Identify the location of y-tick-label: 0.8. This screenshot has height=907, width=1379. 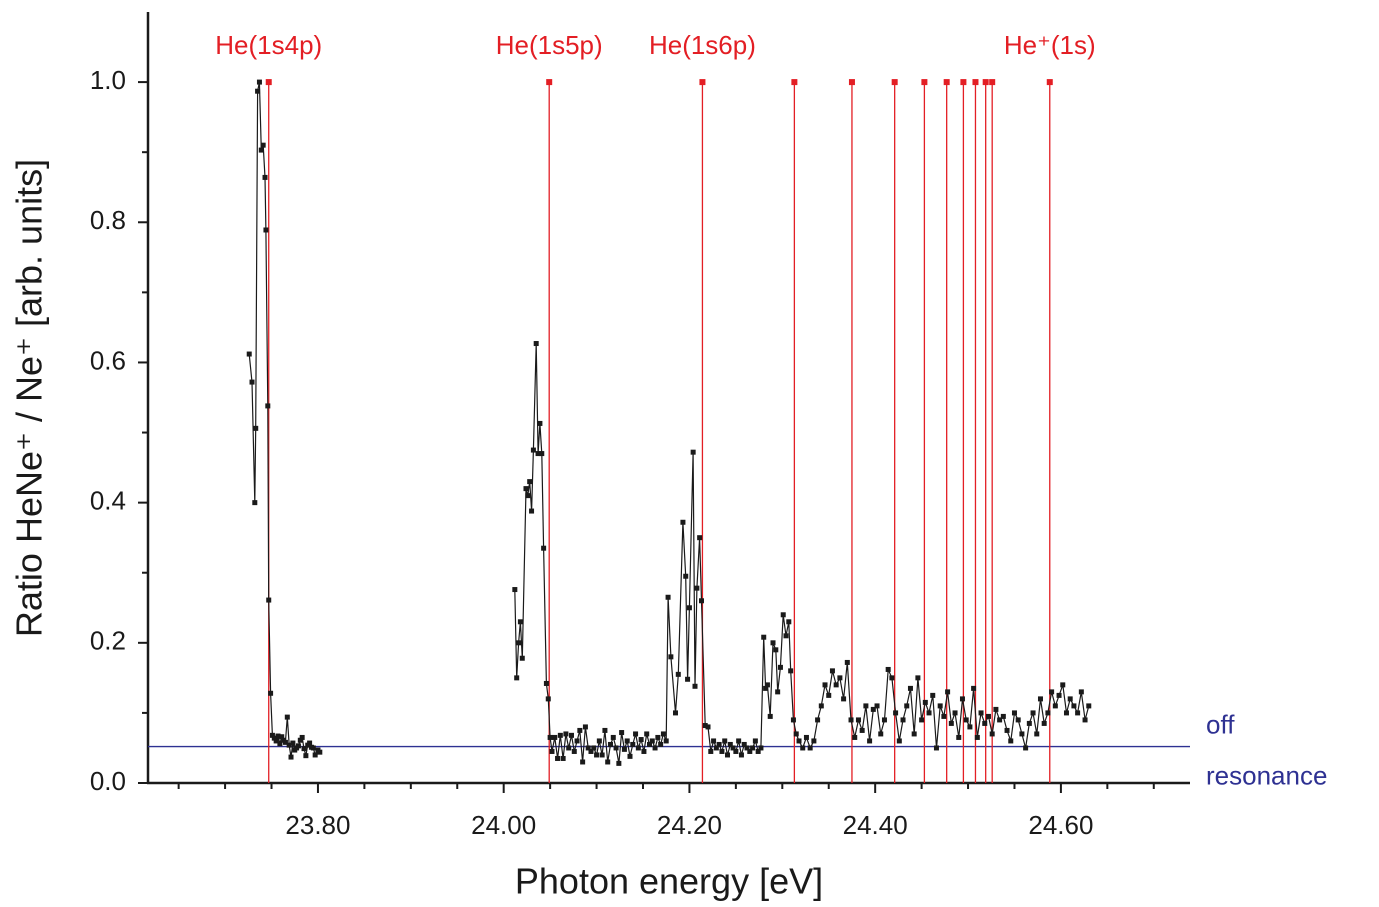
(108, 220).